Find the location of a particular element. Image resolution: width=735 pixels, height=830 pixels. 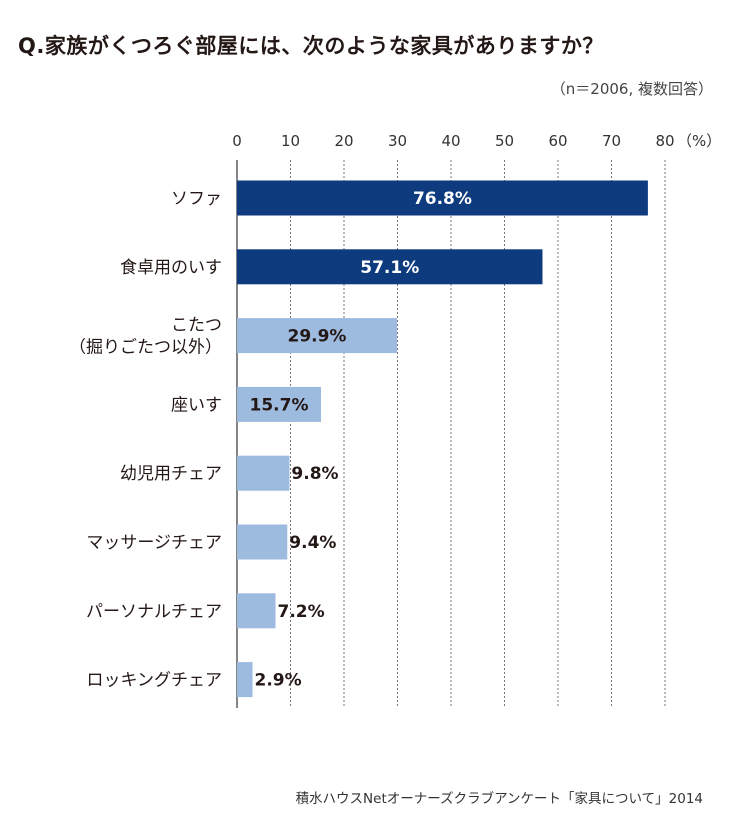

sample-note: （n＝2006, 複数回答） is located at coordinates (631, 89).